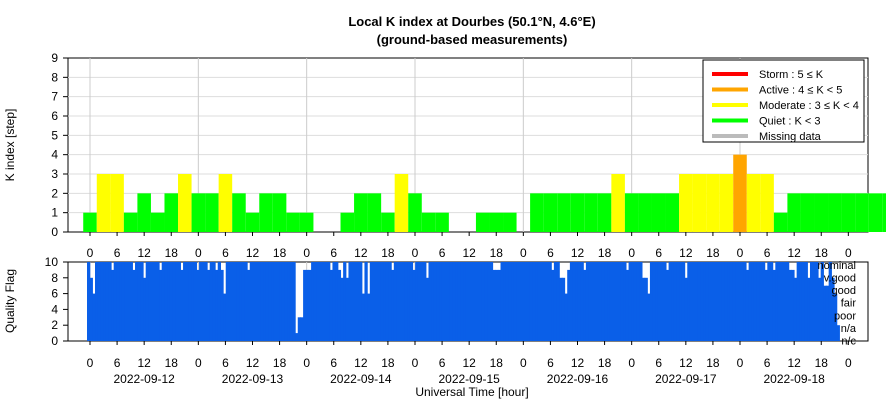 This screenshot has width=886, height=400. What do you see at coordinates (791, 75) in the screenshot?
I see `legend-label: Storm : 5 ≤ K` at bounding box center [791, 75].